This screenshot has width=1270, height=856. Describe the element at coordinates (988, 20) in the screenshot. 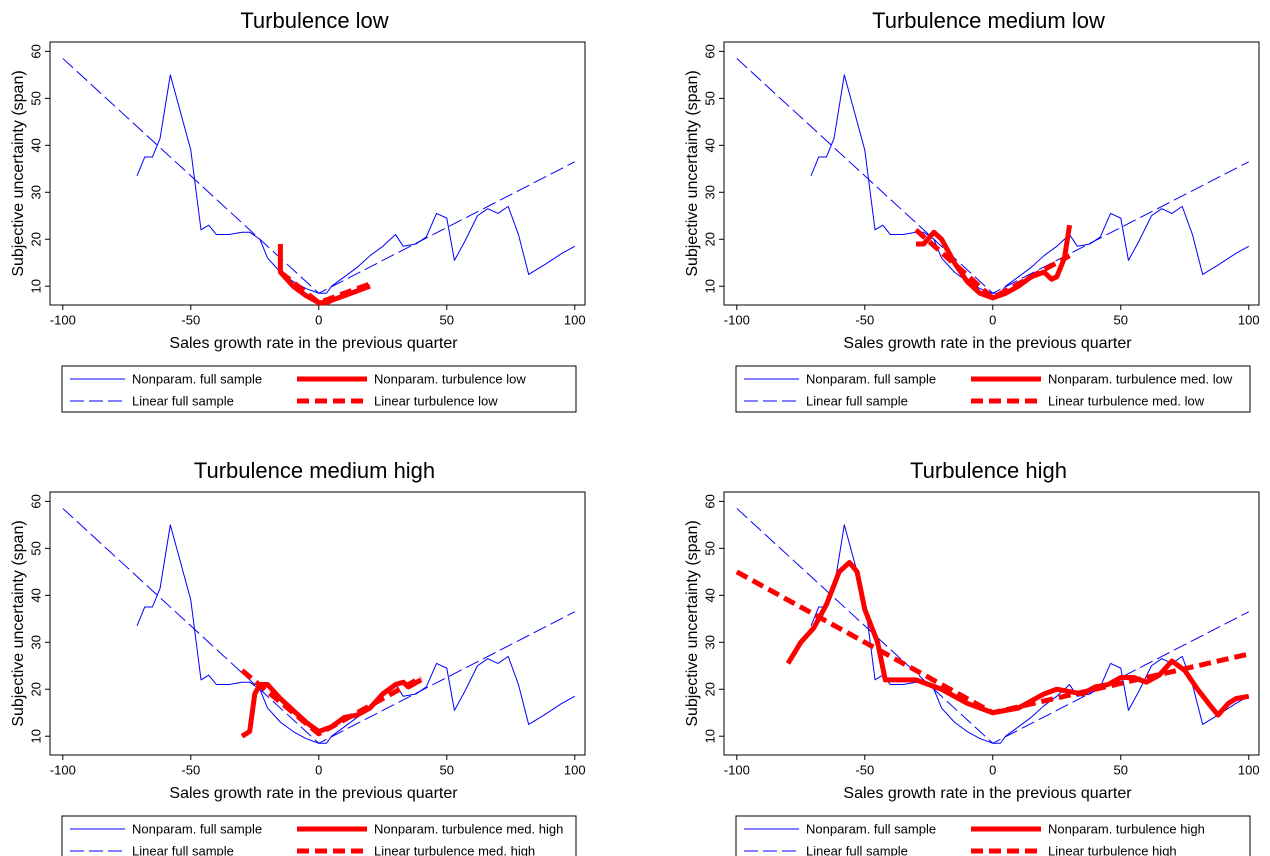

I see `chart-title: Turbulence medium low` at that location.